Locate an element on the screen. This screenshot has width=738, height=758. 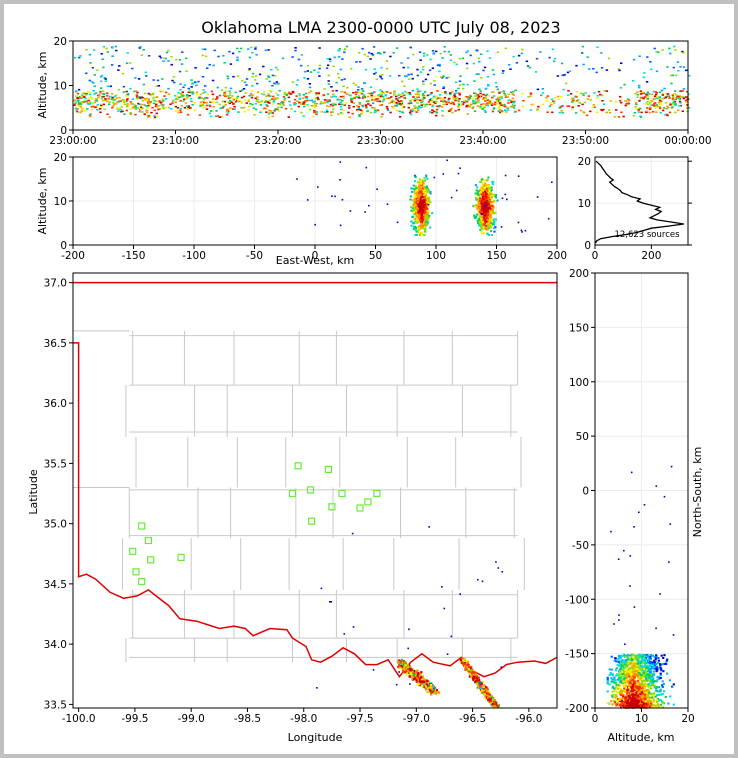
y-tick-label: 37.0 is located at coordinates (55, 284).